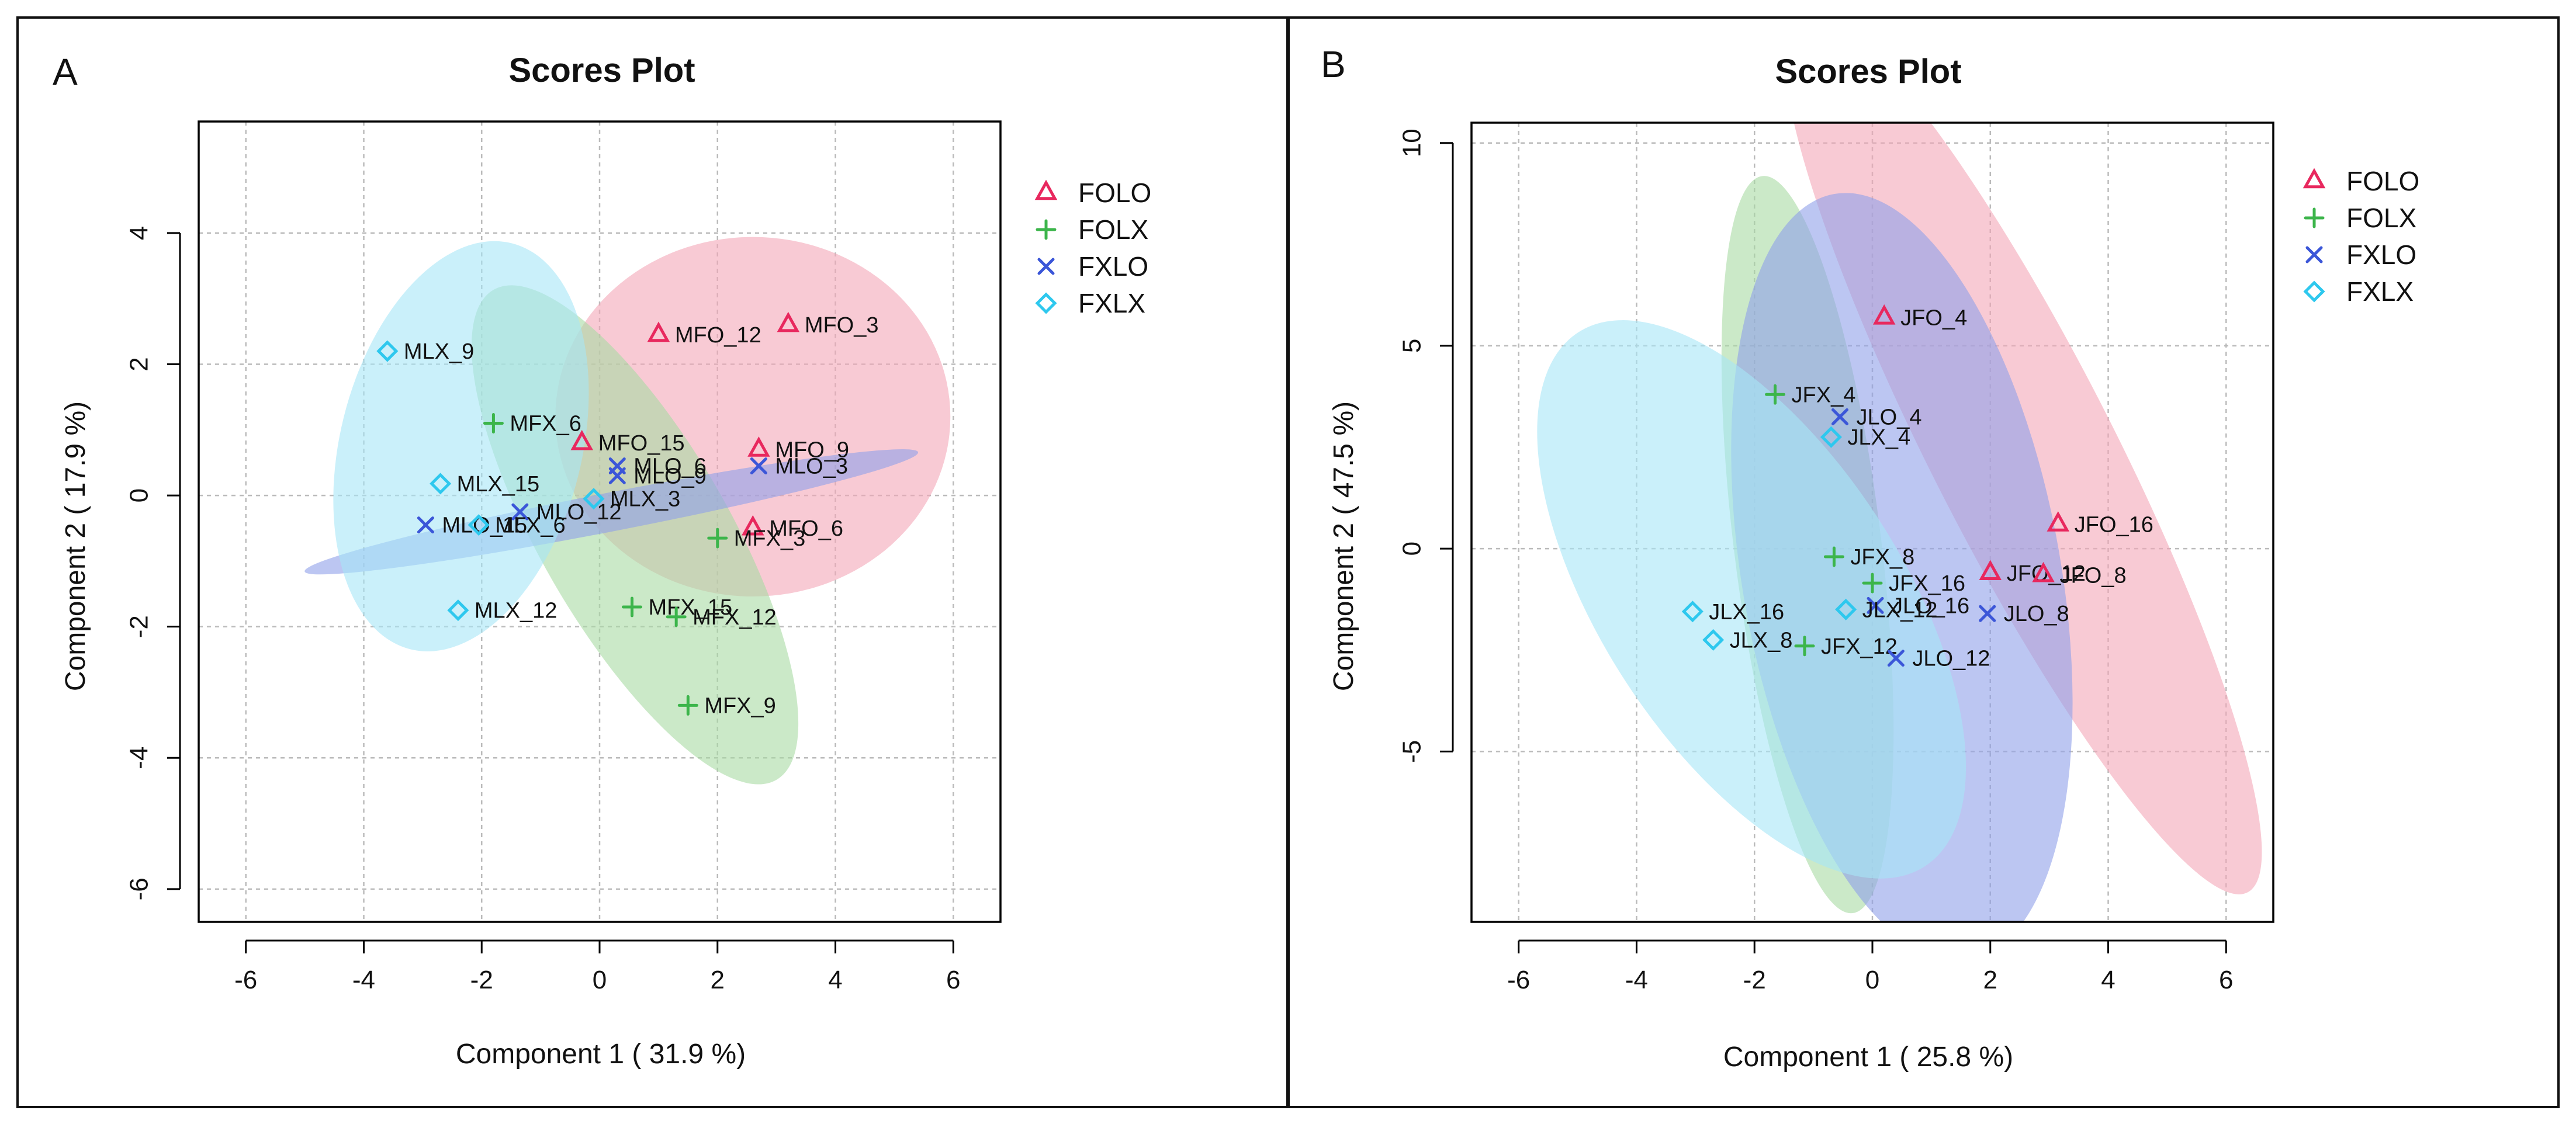 The width and height of the screenshot is (2576, 1124). Describe the element at coordinates (812, 467) in the screenshot. I see `point-label: MLO_3` at that location.